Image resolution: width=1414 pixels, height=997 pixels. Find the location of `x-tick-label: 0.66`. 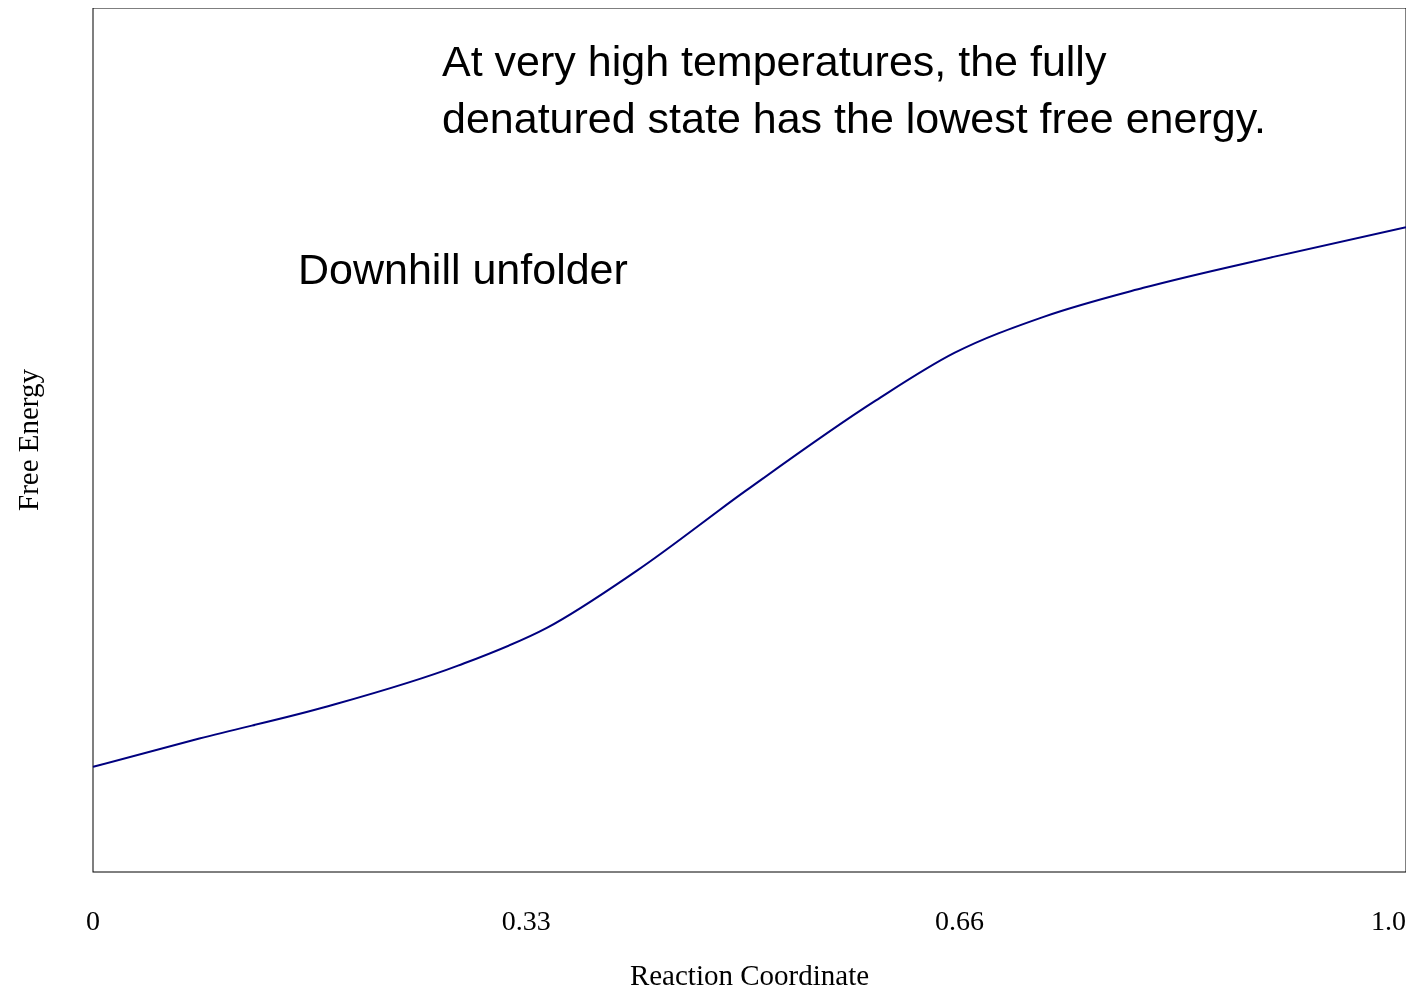

x-tick-label: 0.66 is located at coordinates (960, 920).